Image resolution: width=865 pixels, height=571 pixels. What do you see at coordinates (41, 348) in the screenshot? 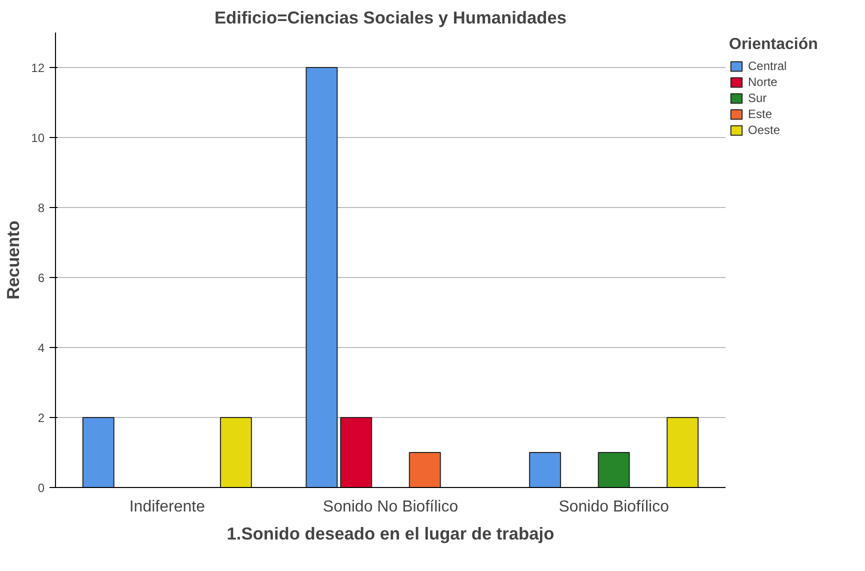
I see `y-tick-label: 4` at bounding box center [41, 348].